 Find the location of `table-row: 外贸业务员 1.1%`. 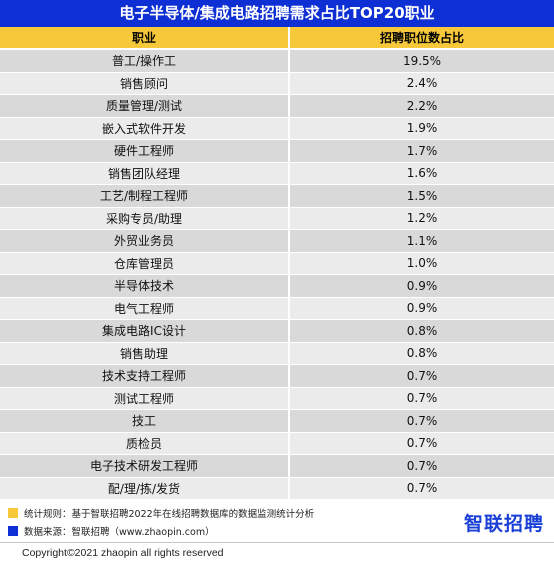

table-row: 外贸业务员 1.1% is located at coordinates (277, 241).